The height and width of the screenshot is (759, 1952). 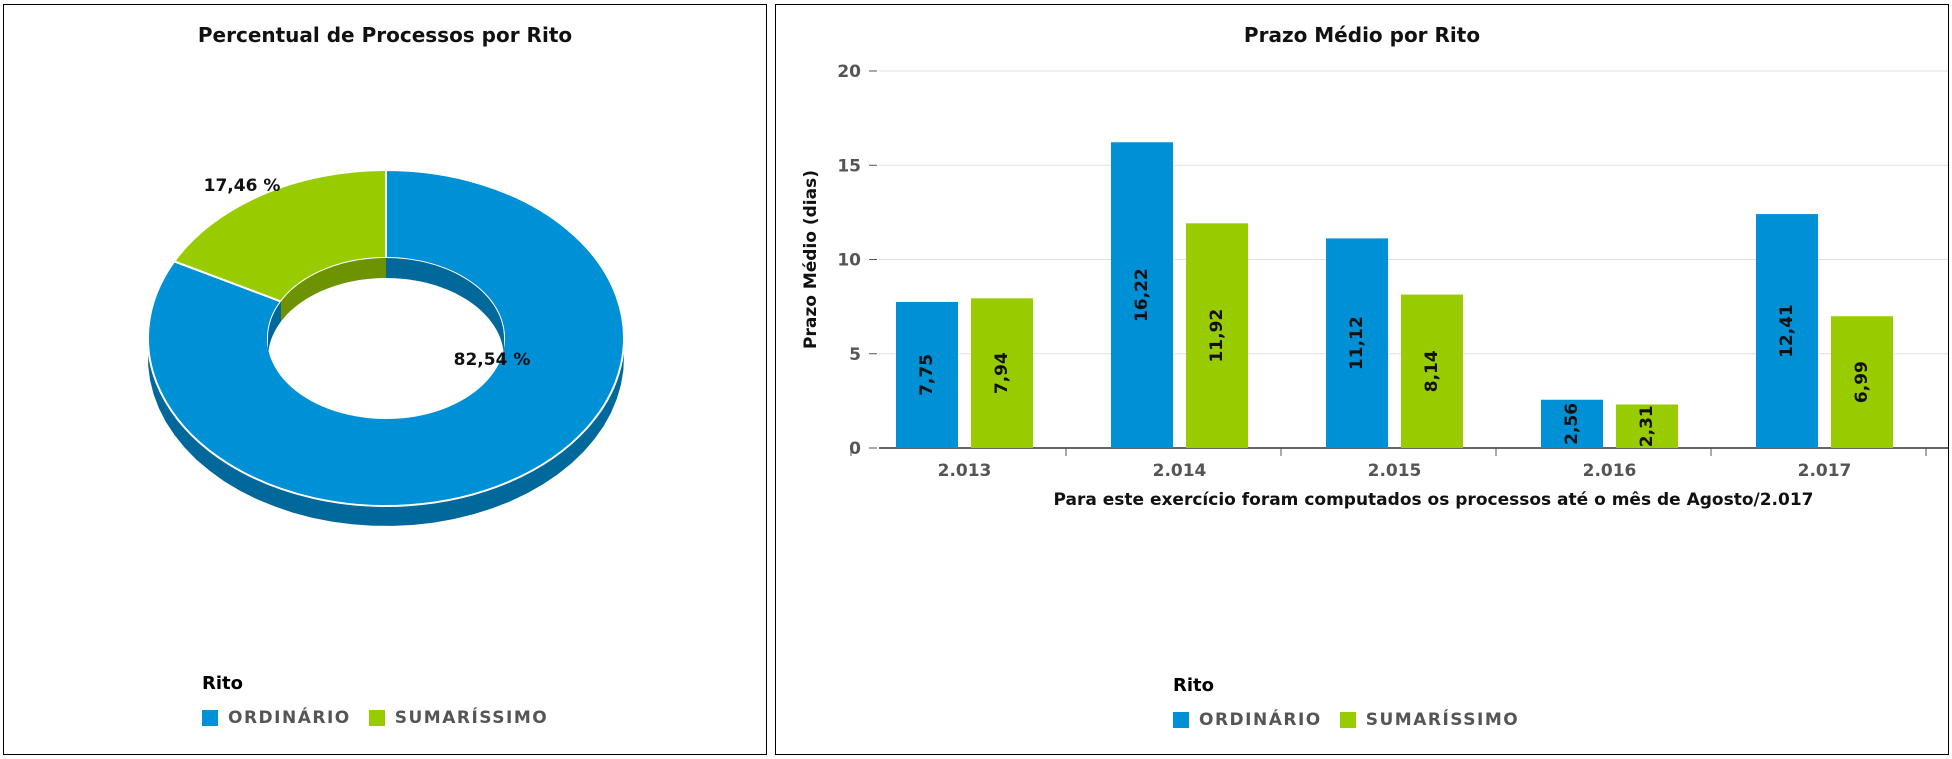 I want to click on bar-data-label: 8,14, so click(x=1432, y=371).